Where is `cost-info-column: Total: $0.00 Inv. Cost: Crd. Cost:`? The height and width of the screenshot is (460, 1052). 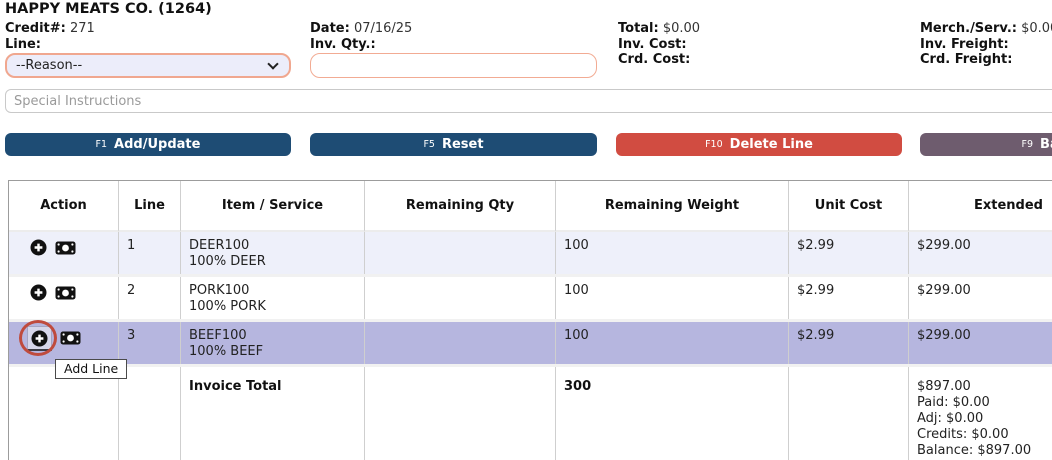 cost-info-column: Total: $0.00 Inv. Cost: Crd. Cost: is located at coordinates (659, 44).